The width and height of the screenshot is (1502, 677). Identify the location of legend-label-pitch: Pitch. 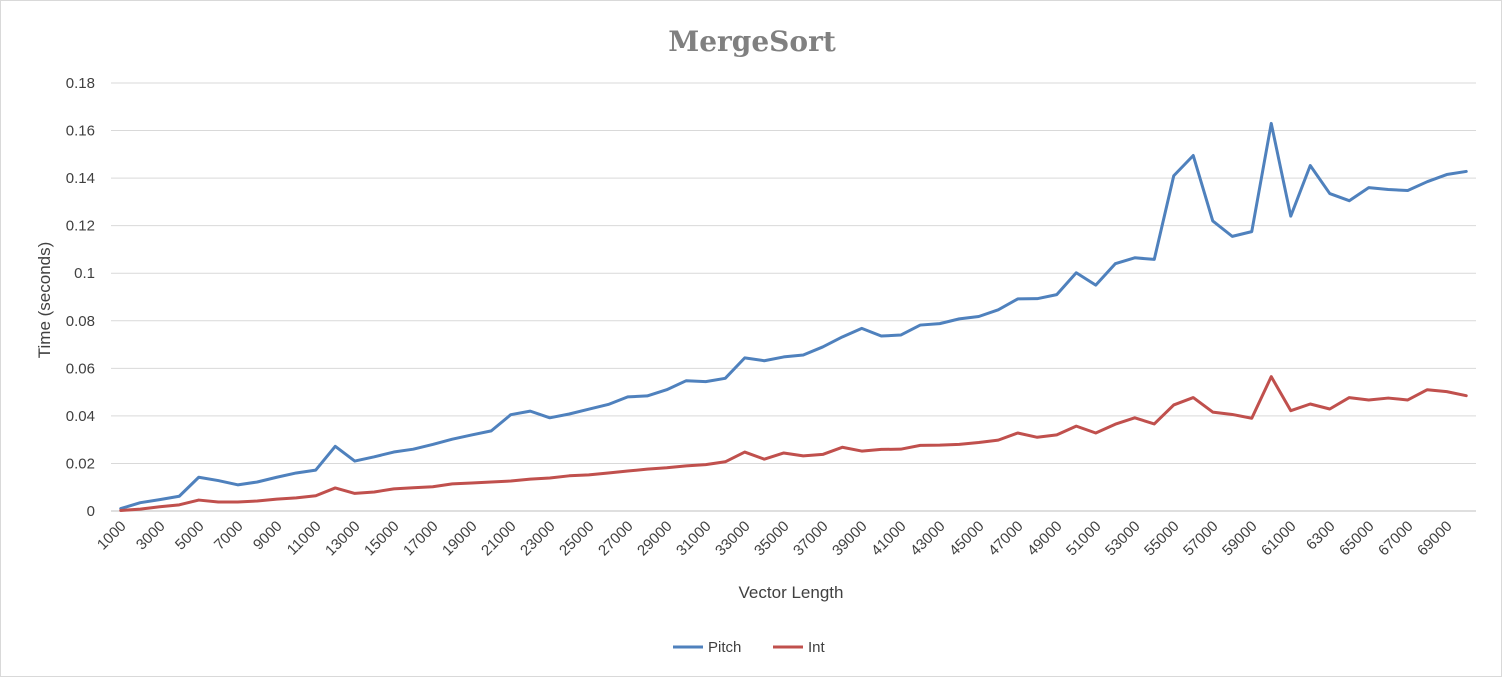
(724, 647).